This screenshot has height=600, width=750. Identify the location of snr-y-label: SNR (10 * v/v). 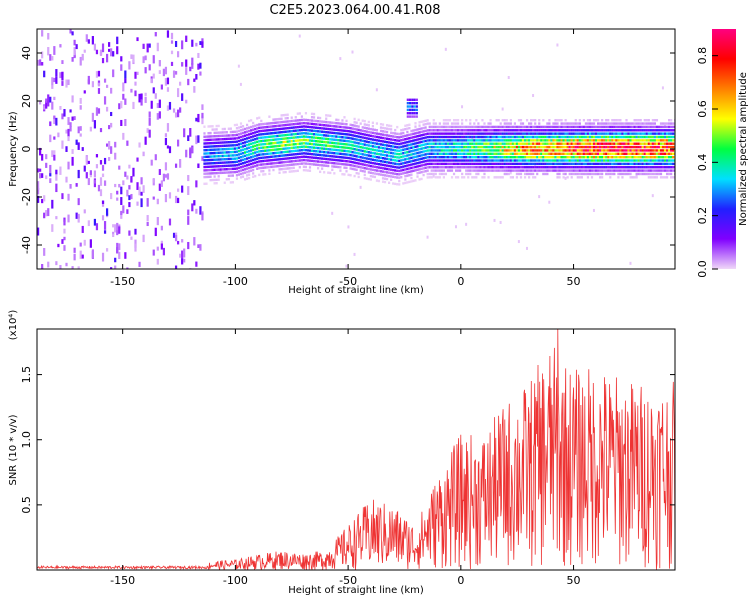
(13, 449).